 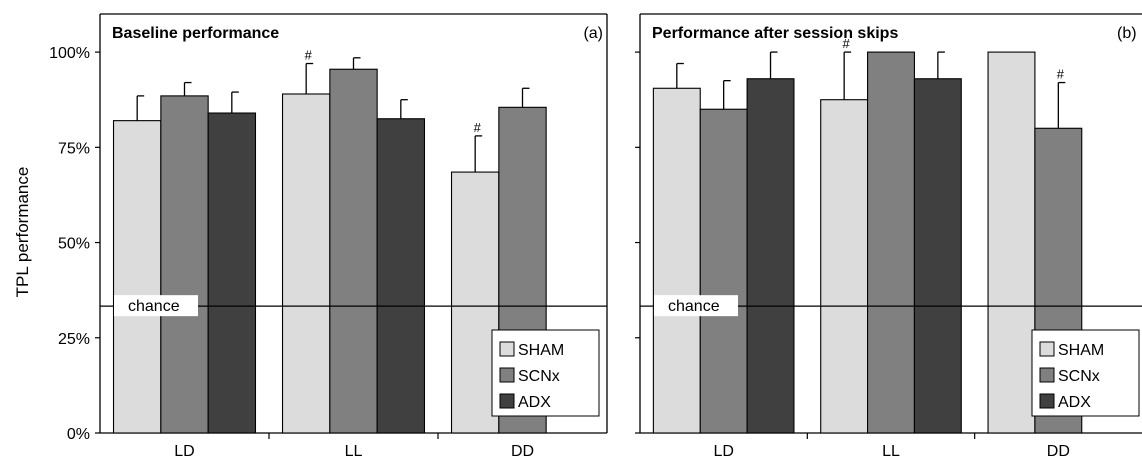 I want to click on panel-b-chance-label-box, so click(x=696, y=306).